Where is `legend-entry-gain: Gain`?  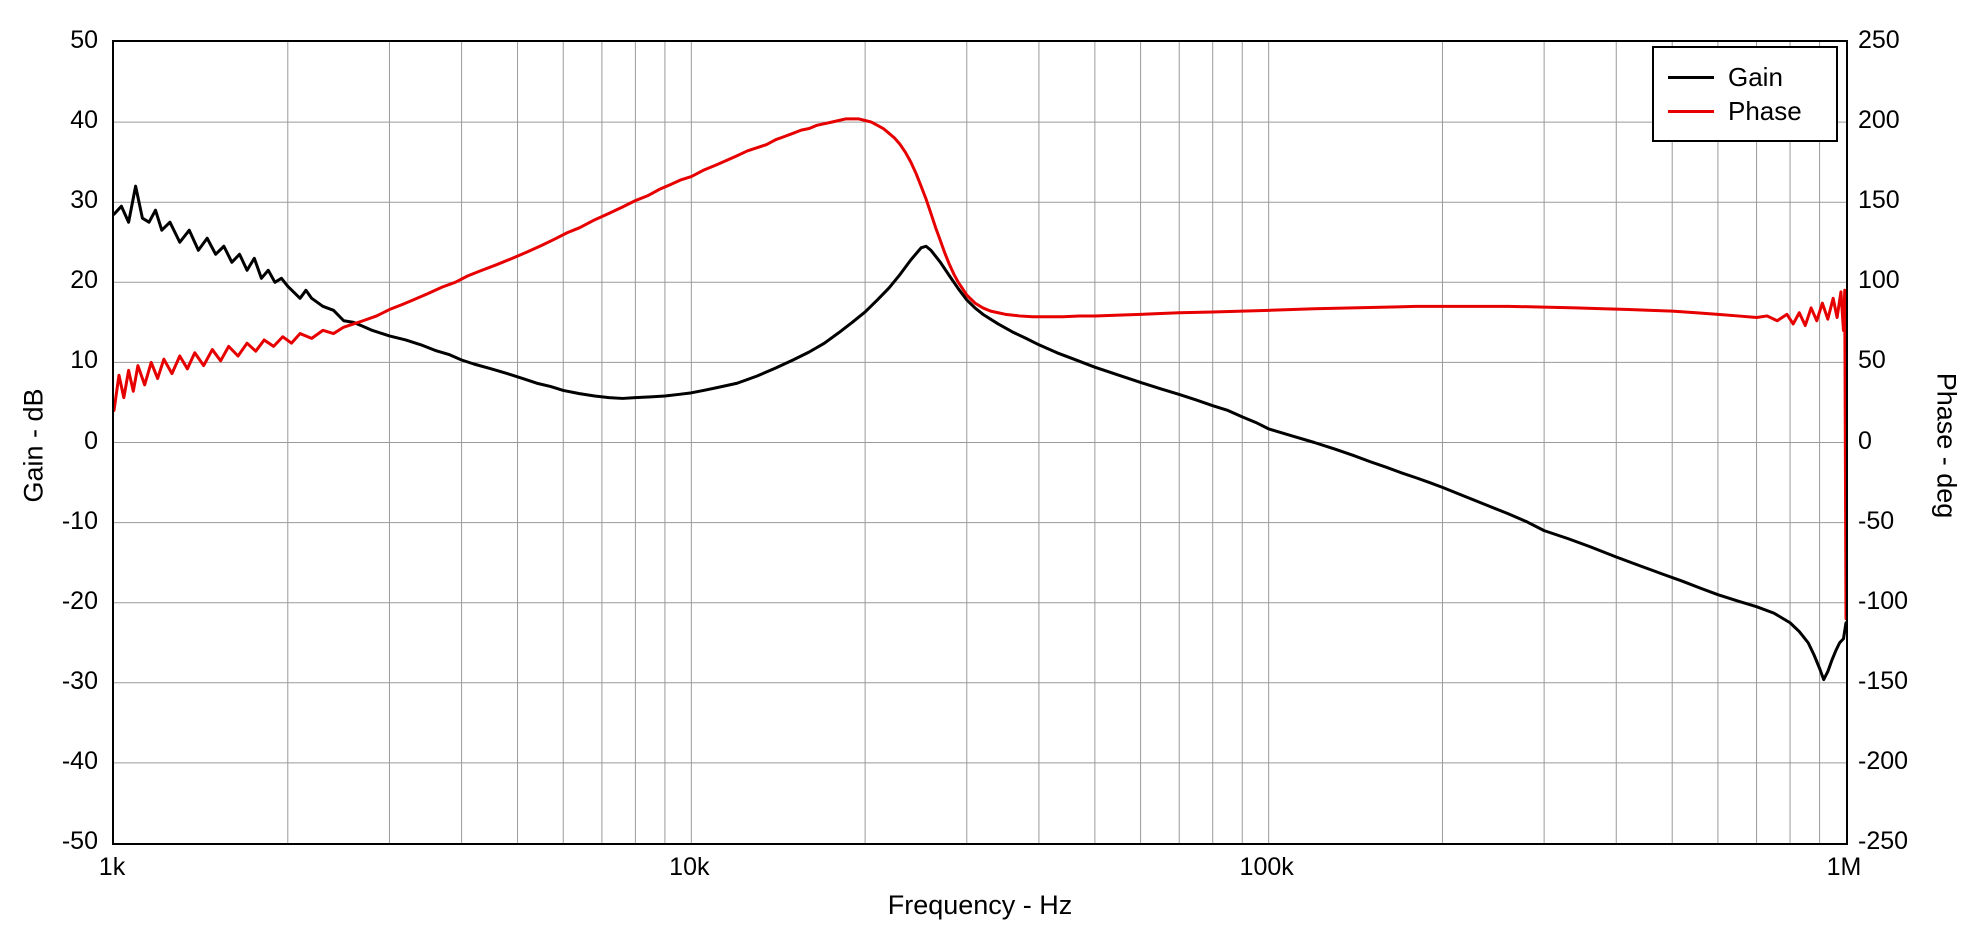
legend-entry-gain: Gain is located at coordinates (1745, 77).